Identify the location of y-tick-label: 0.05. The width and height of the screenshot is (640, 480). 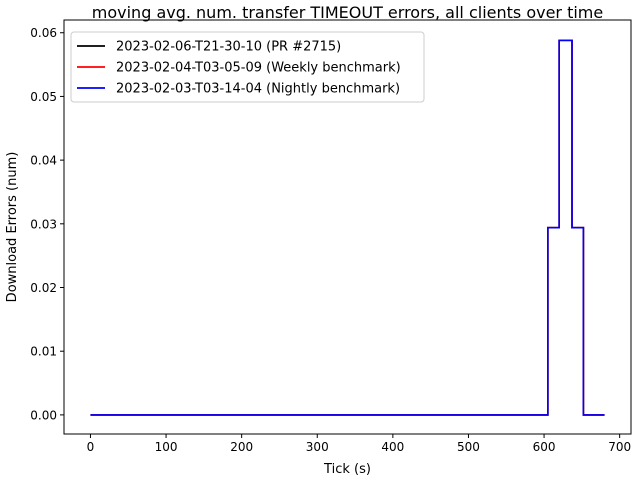
(43, 97).